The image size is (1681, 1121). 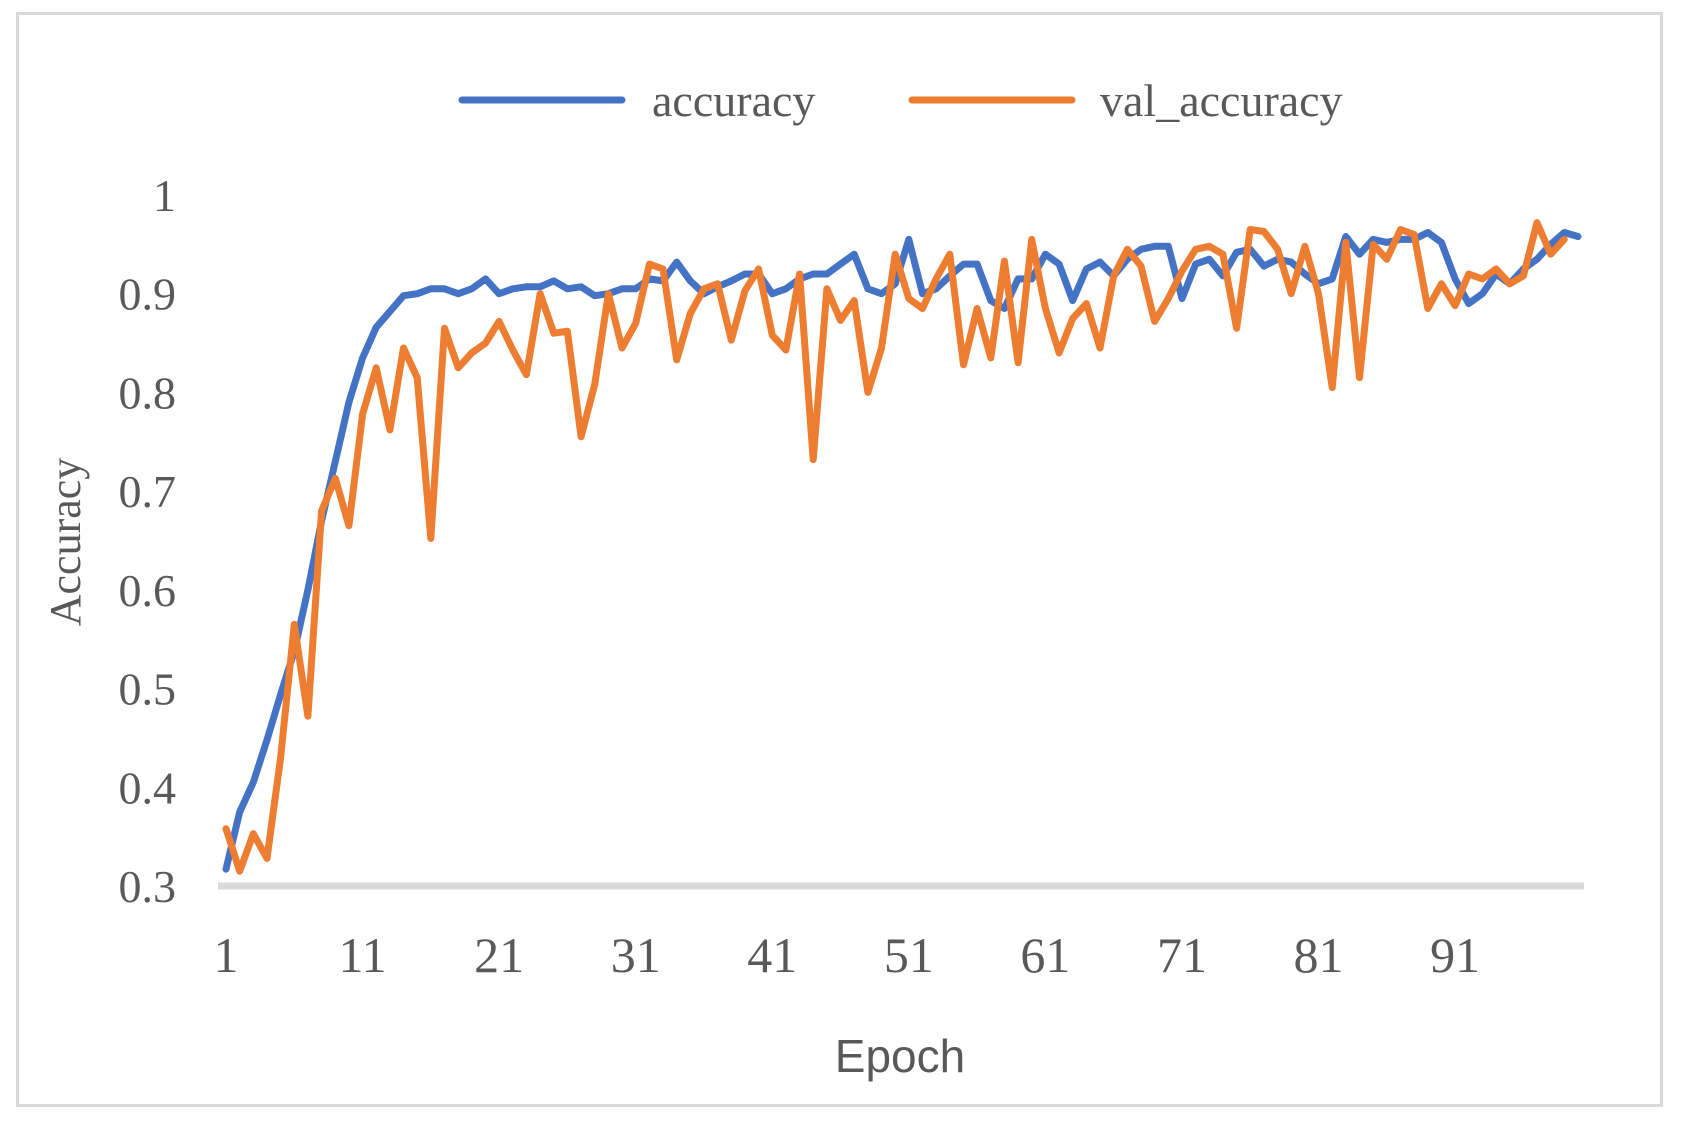 What do you see at coordinates (148, 491) in the screenshot?
I see `y-tick-label: 0.7` at bounding box center [148, 491].